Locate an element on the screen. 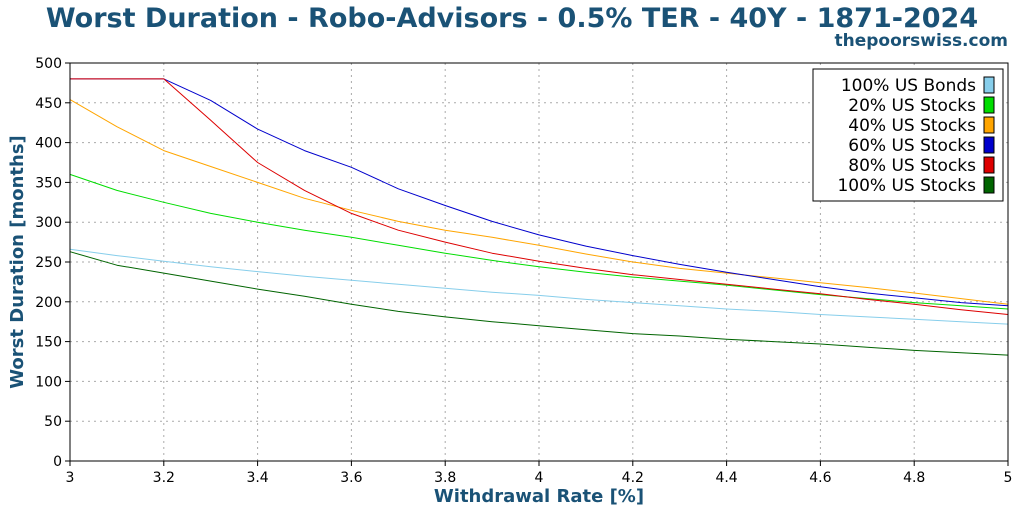 The height and width of the screenshot is (512, 1024). y-tick-label: 50 is located at coordinates (53, 422).